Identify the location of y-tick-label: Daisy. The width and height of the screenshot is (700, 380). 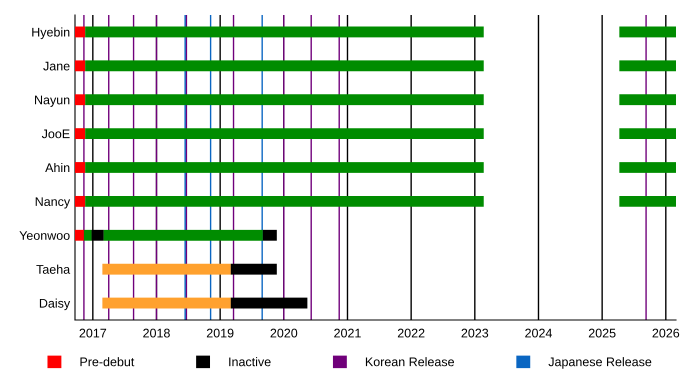
(55, 304).